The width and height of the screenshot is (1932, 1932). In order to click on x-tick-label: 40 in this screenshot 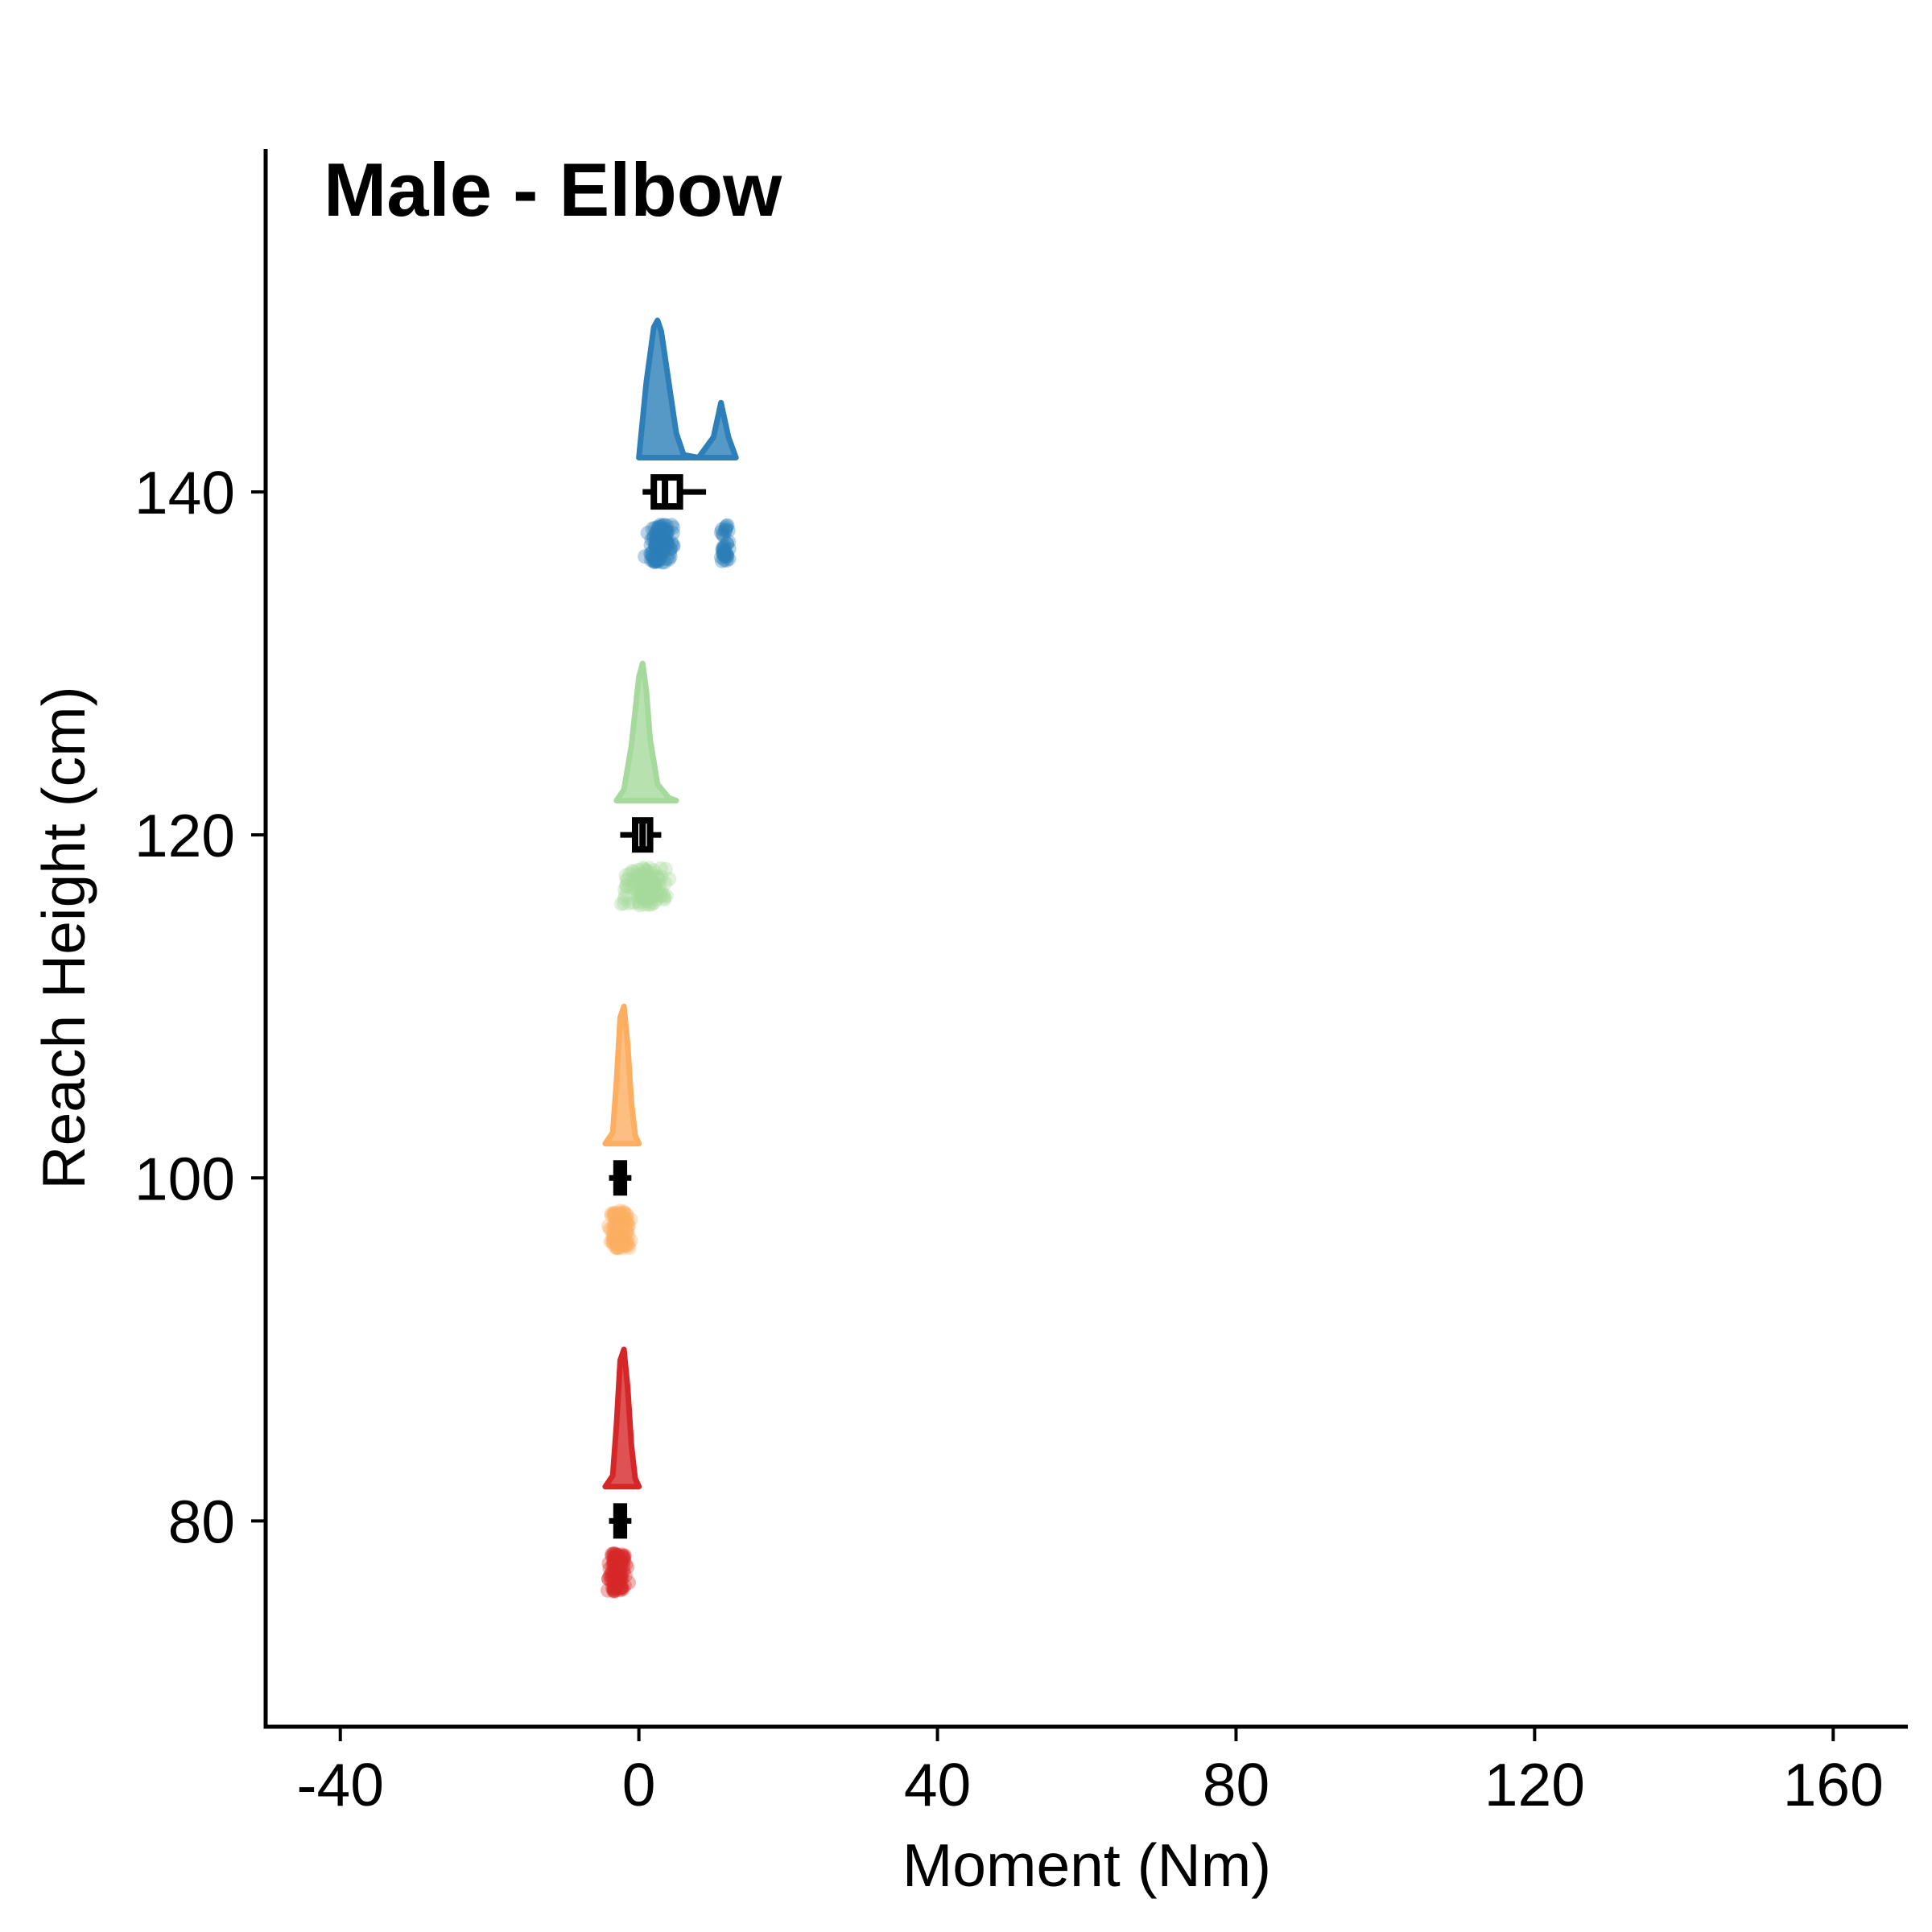, I will do `click(937, 1784)`.